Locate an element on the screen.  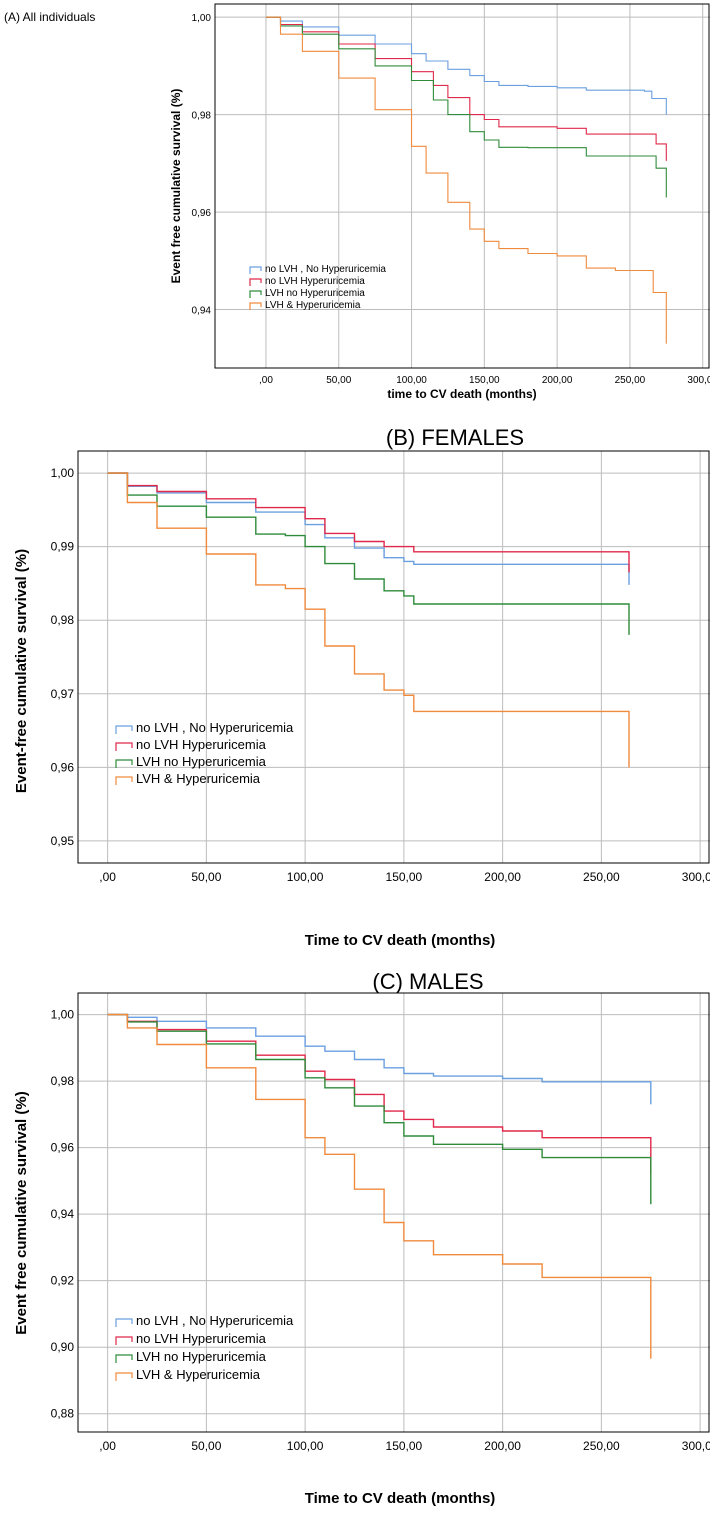
y-tick-label: 0,88 is located at coordinates (63, 1414).